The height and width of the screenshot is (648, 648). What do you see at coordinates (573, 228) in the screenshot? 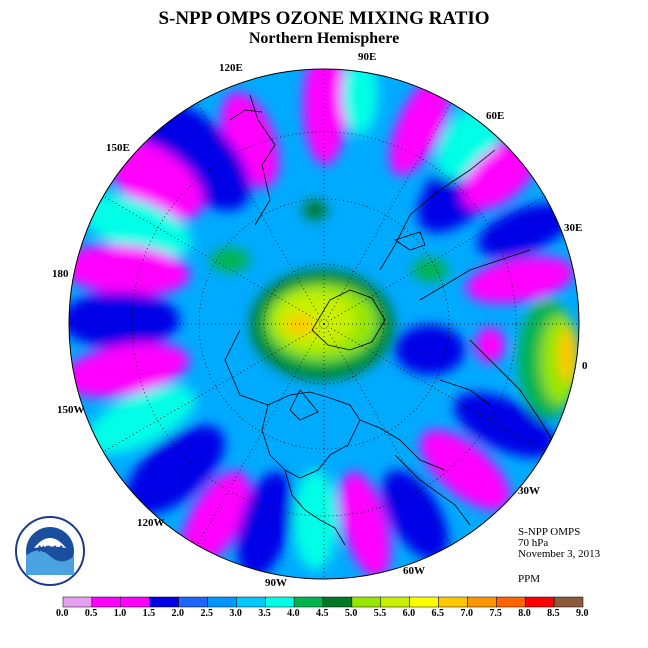
I see `lon-label-30e: 30E` at bounding box center [573, 228].